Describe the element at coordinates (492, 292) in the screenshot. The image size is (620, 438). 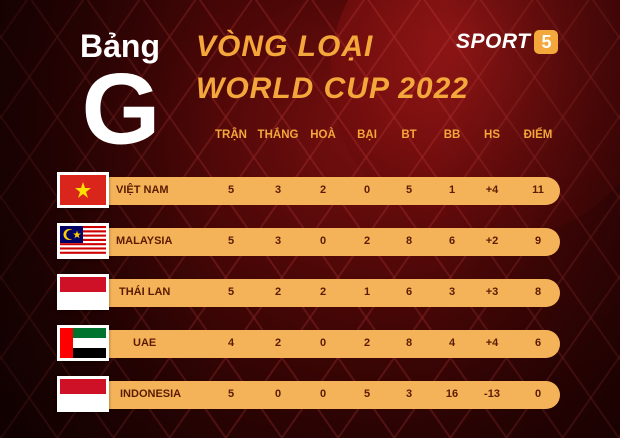
I see `stat-cell: +3` at that location.